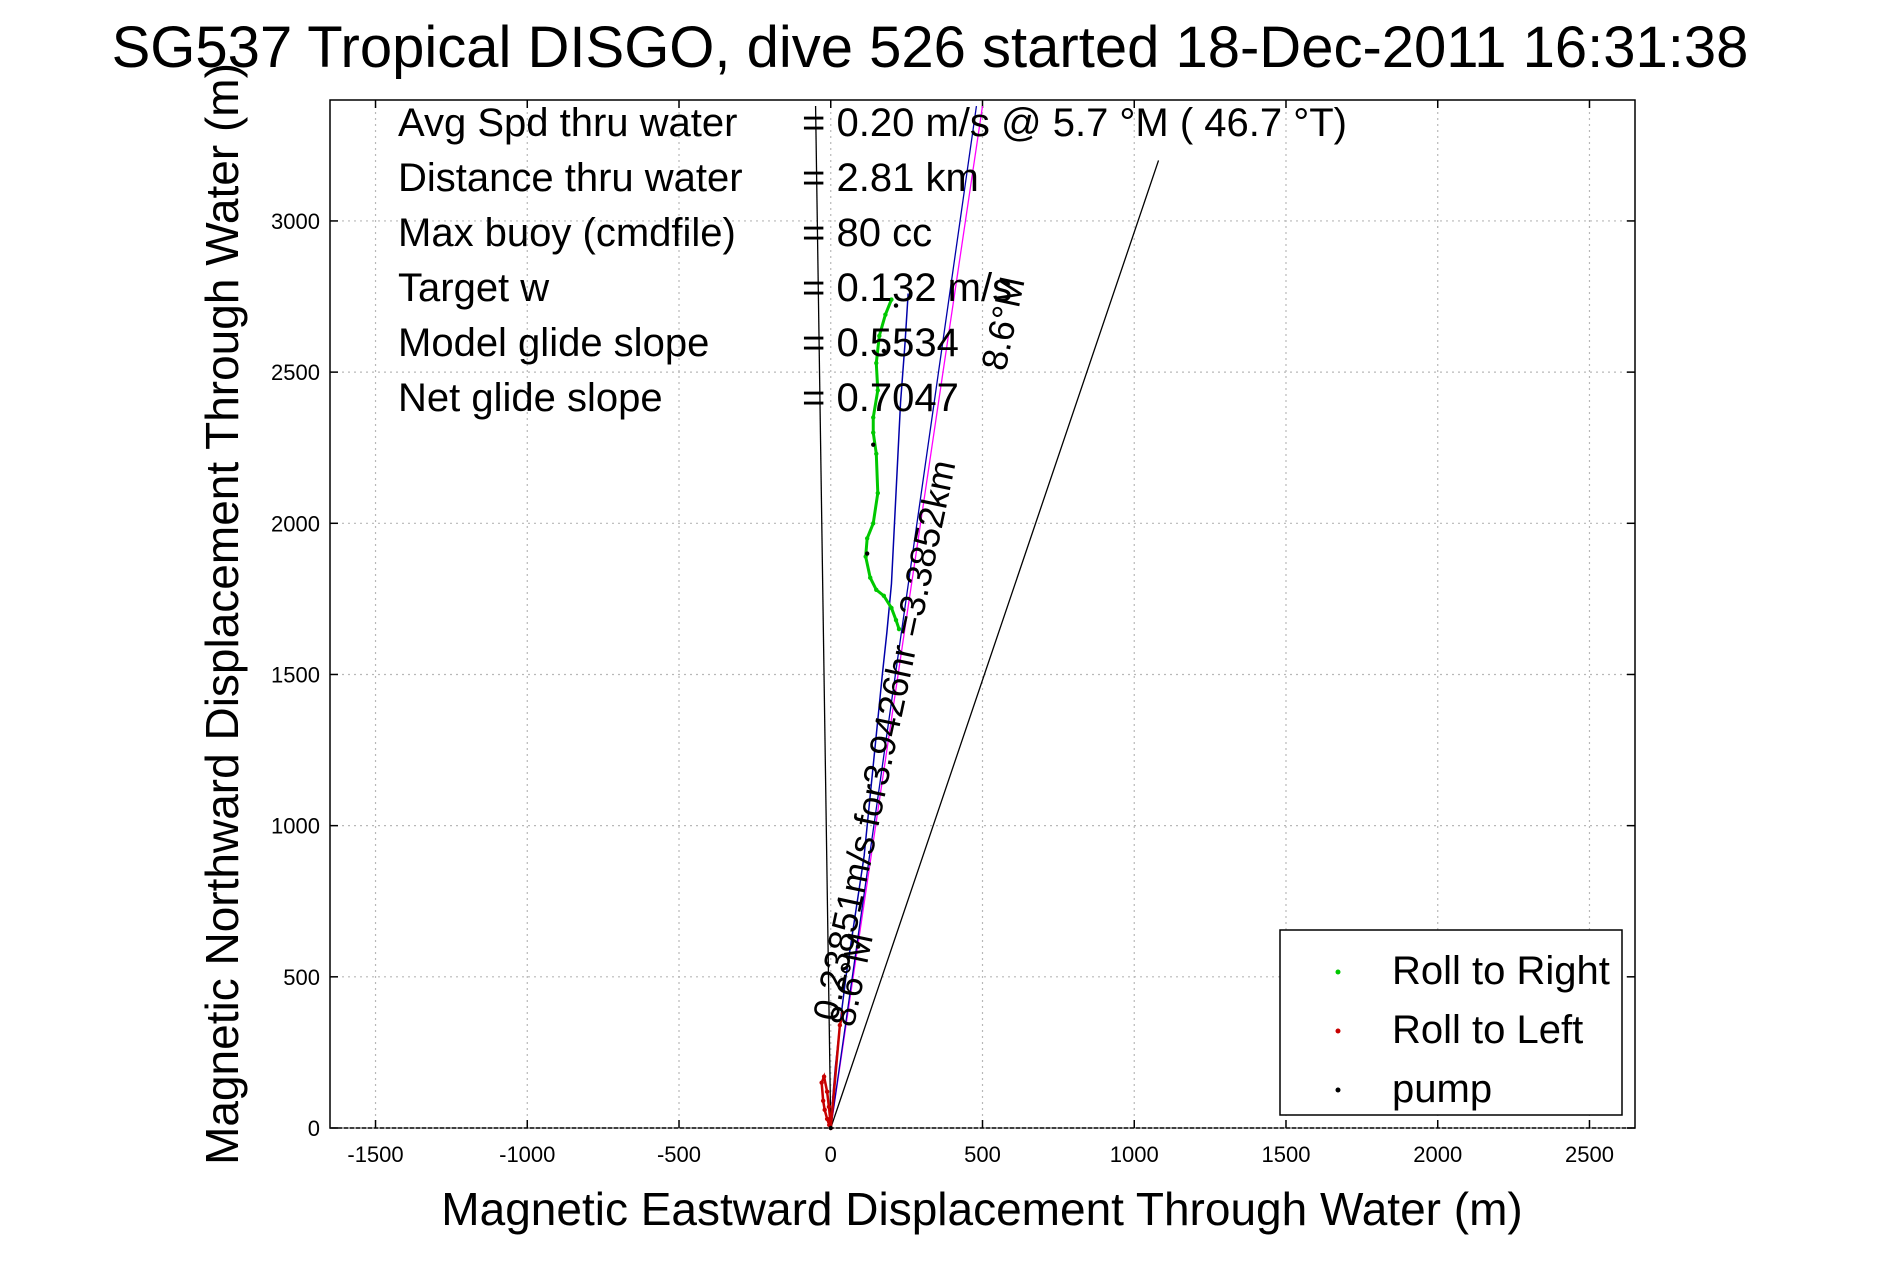 The image size is (1891, 1262). I want to click on x-tick-label: -1000, so click(527, 1154).